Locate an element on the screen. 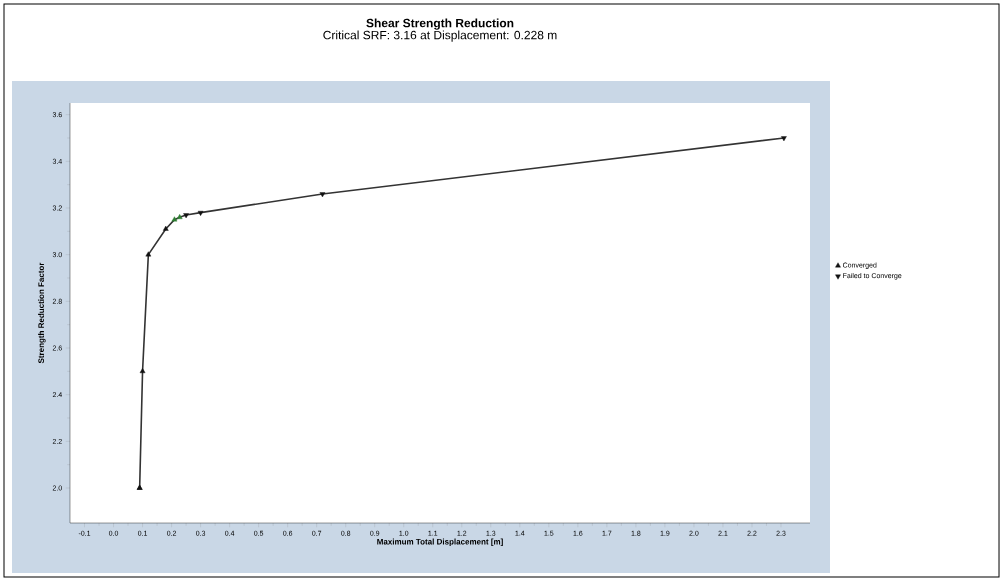 The image size is (1003, 581). chart-subtitle: Critical SRF: 3.16 at Displacement: 0.228 m is located at coordinates (440, 36).